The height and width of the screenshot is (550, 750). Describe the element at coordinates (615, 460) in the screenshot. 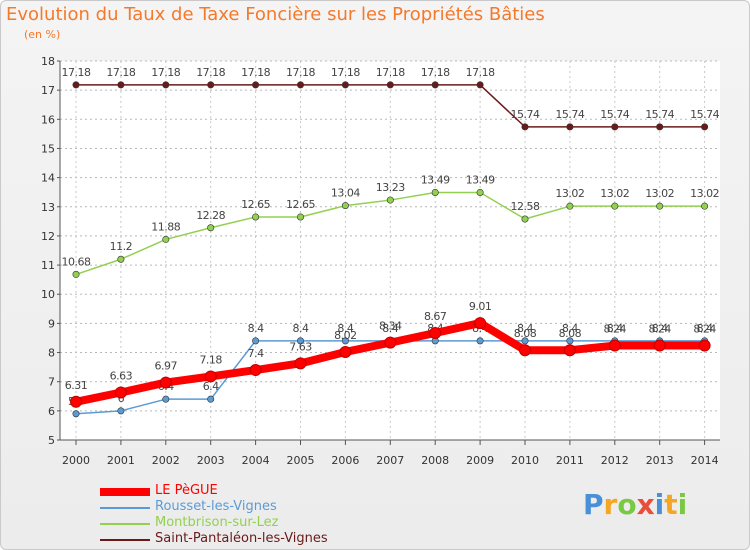

I see `x-tick-label: 2012` at that location.